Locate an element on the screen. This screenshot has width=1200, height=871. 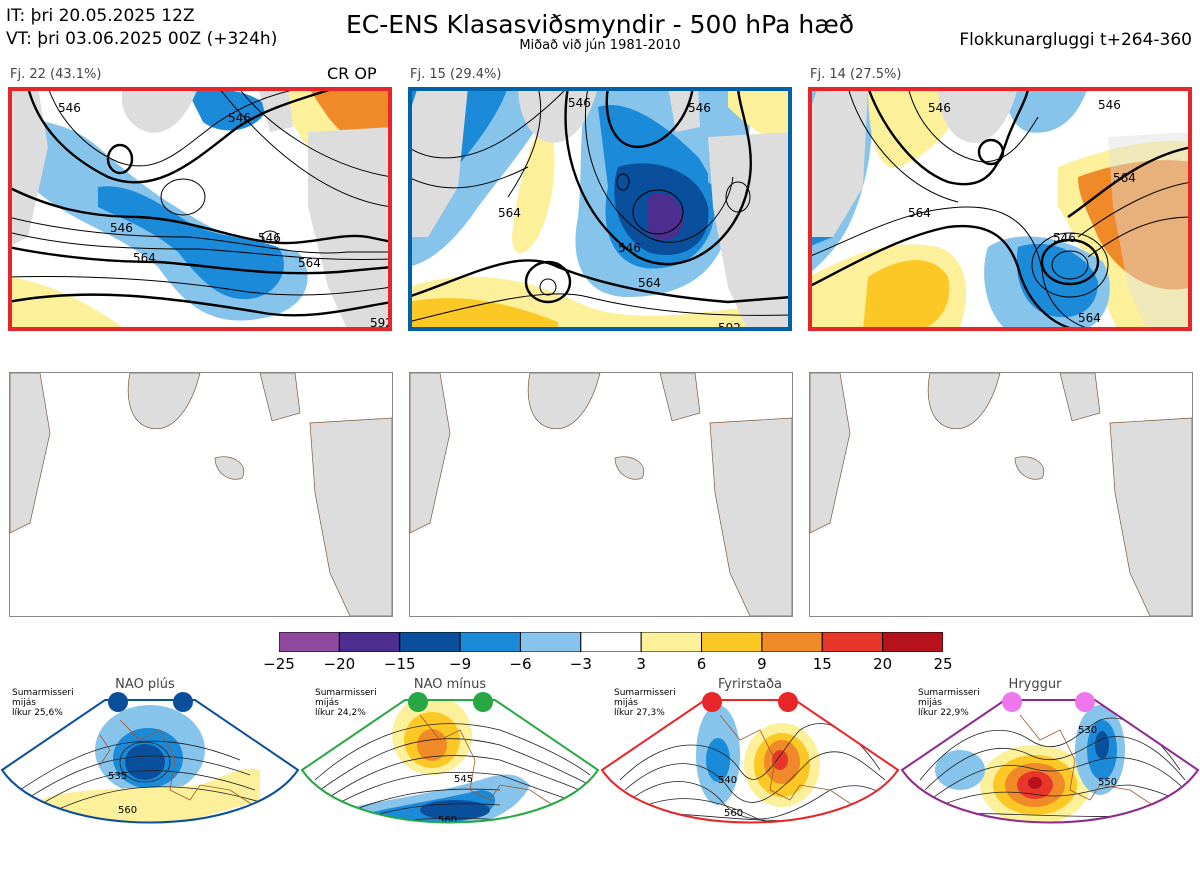
colorbar-tick-label: −3 is located at coordinates (580, 664).